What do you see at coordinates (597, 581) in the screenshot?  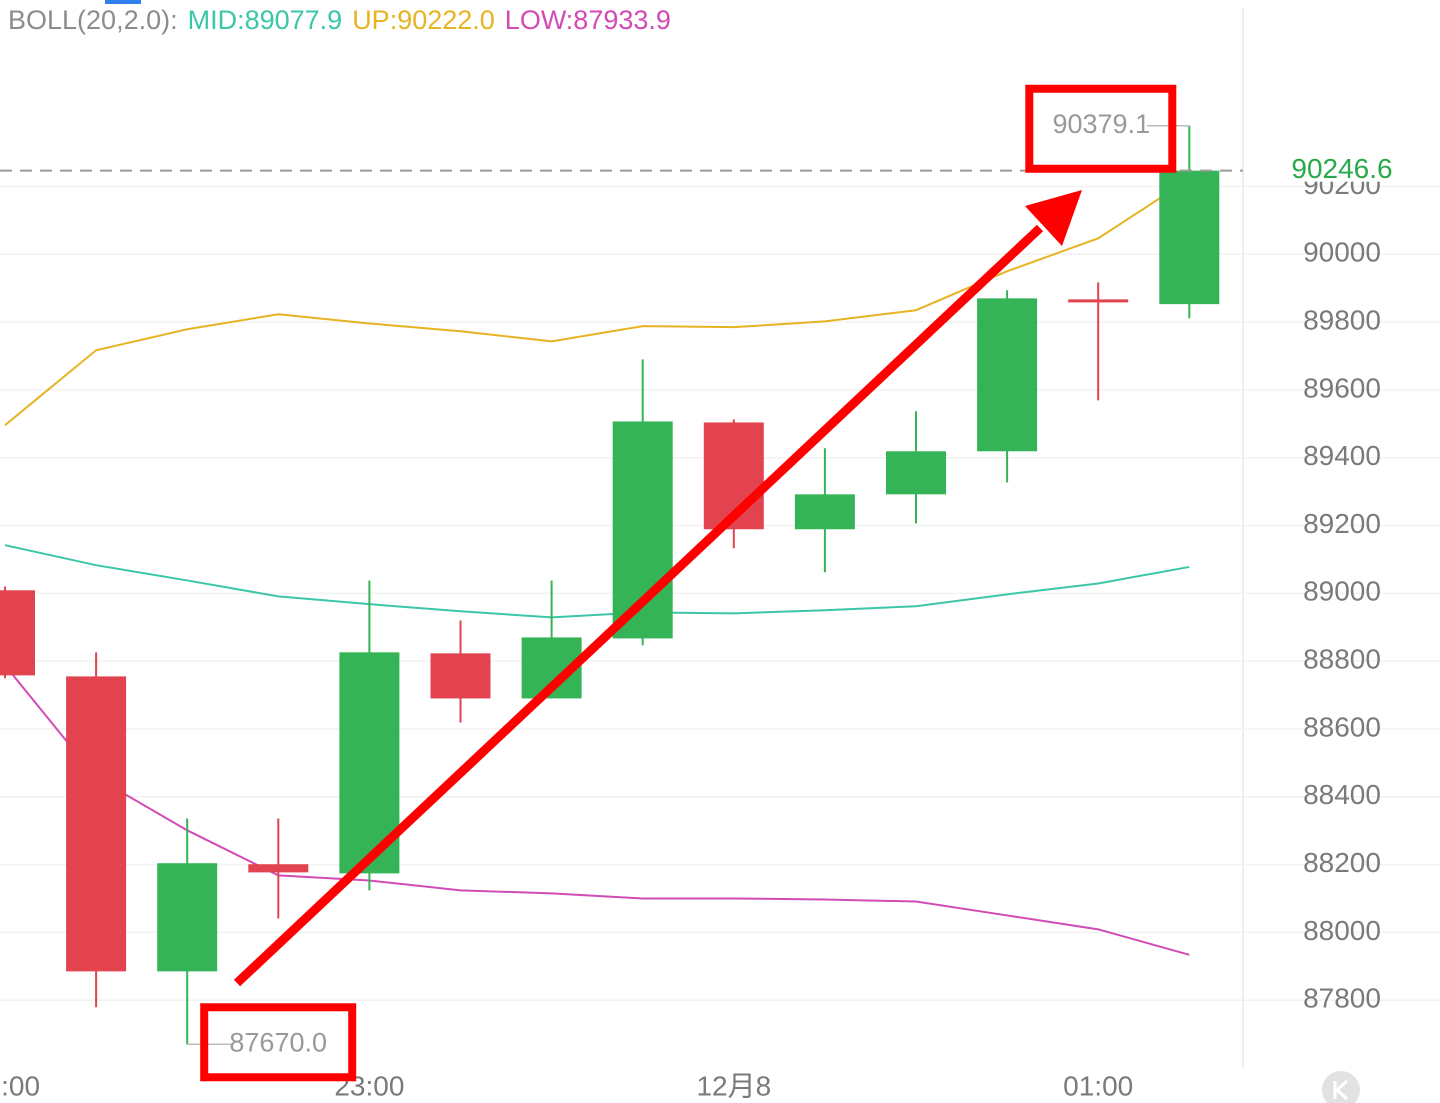 I see `boll-line` at bounding box center [597, 581].